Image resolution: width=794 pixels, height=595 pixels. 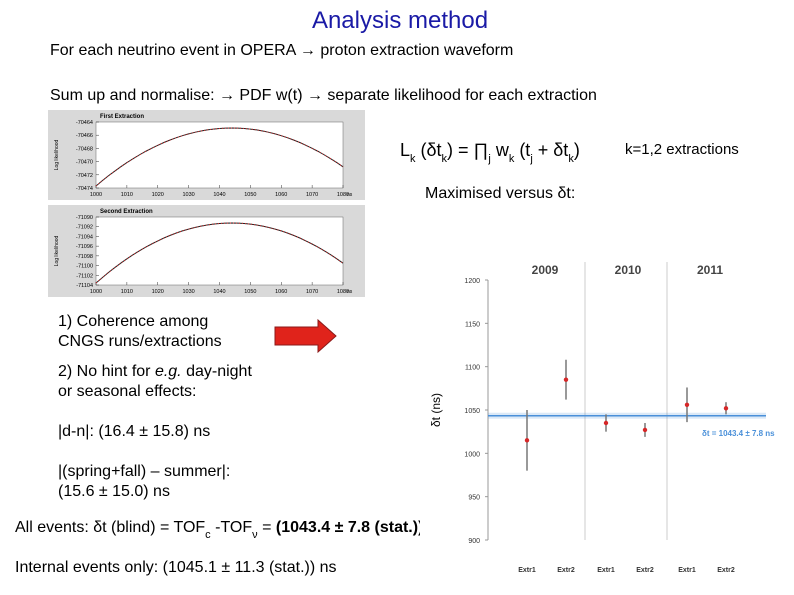 What do you see at coordinates (126, 212) in the screenshot?
I see `plot-title: Second Extraction` at bounding box center [126, 212].